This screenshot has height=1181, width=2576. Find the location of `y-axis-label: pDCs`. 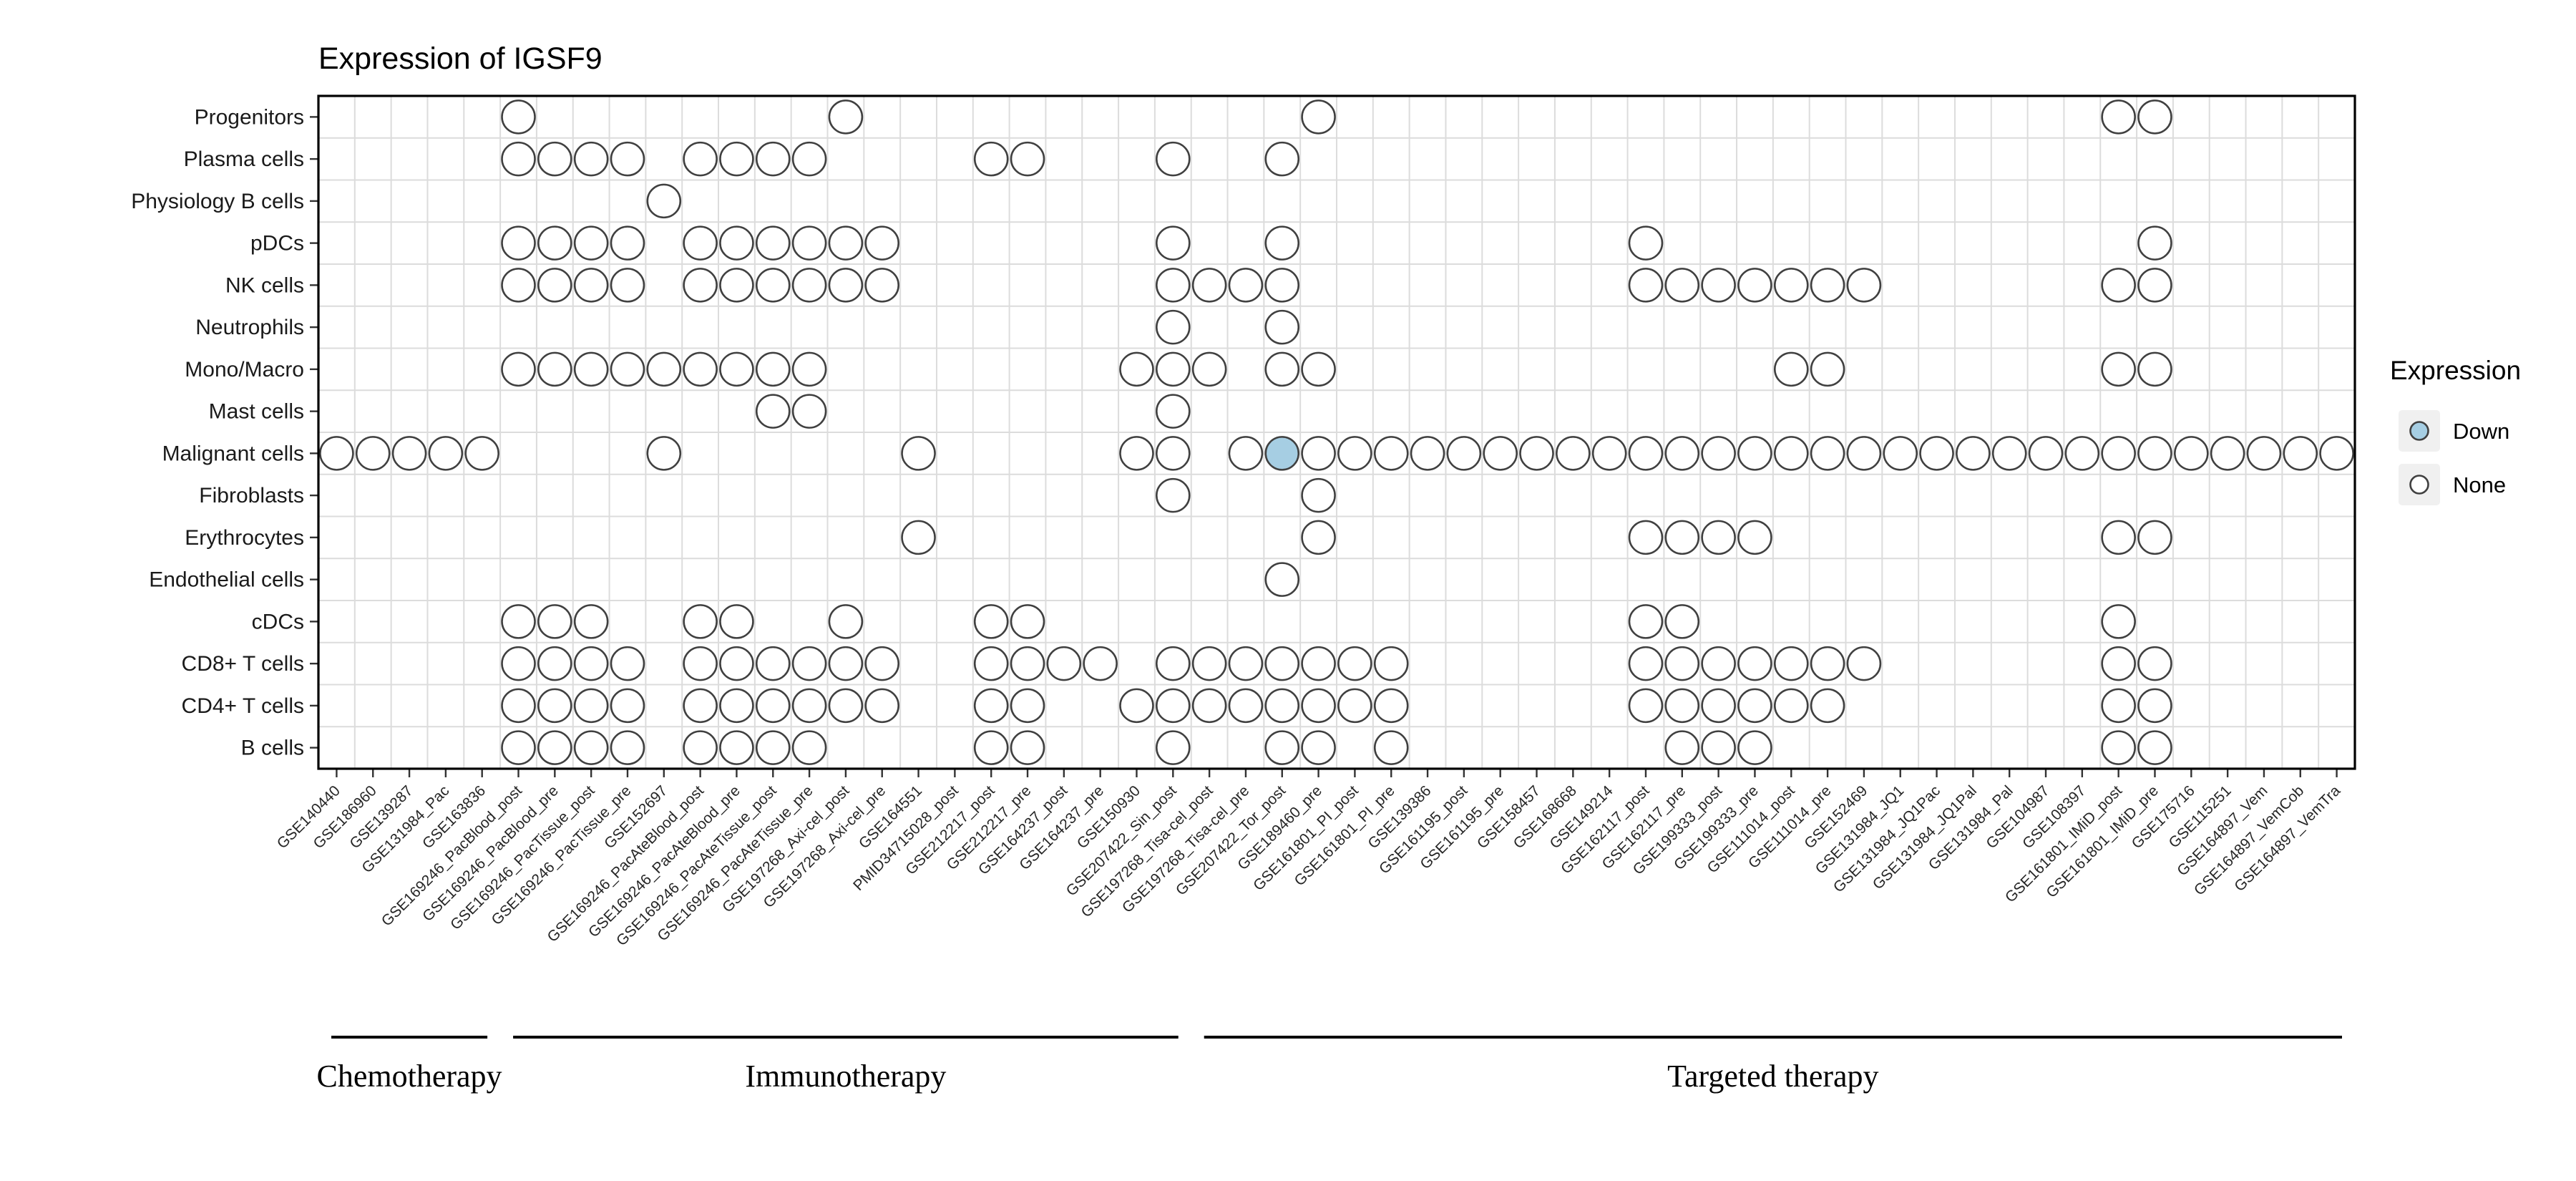

y-axis-label: pDCs is located at coordinates (277, 244).